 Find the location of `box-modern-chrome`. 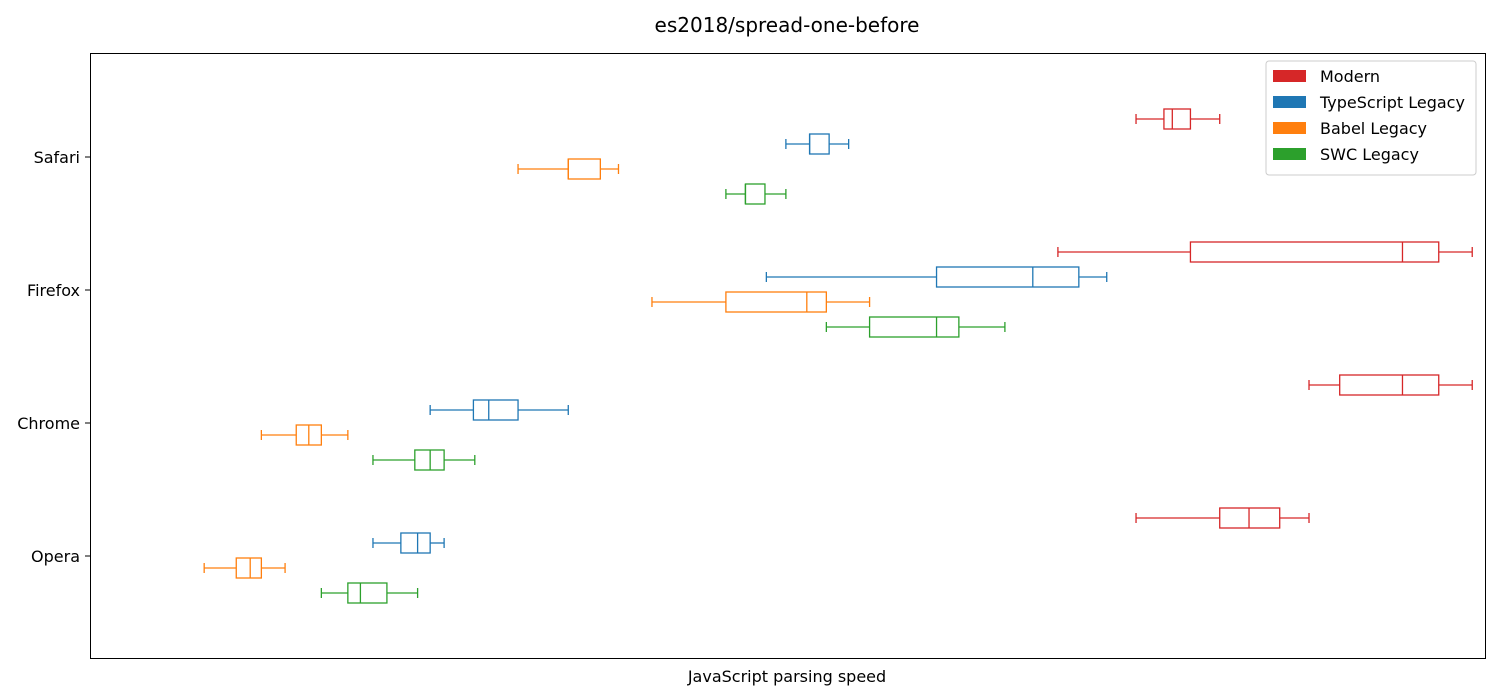

box-modern-chrome is located at coordinates (1390, 385).